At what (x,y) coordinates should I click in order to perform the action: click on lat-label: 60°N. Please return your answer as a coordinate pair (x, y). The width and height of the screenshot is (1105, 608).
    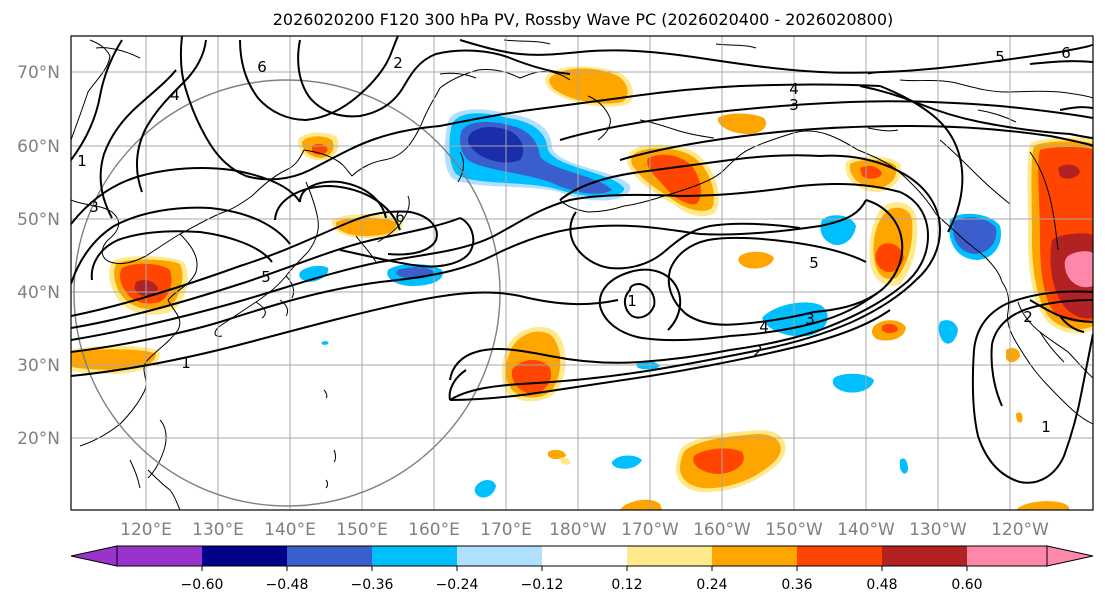
    Looking at the image, I should click on (38, 147).